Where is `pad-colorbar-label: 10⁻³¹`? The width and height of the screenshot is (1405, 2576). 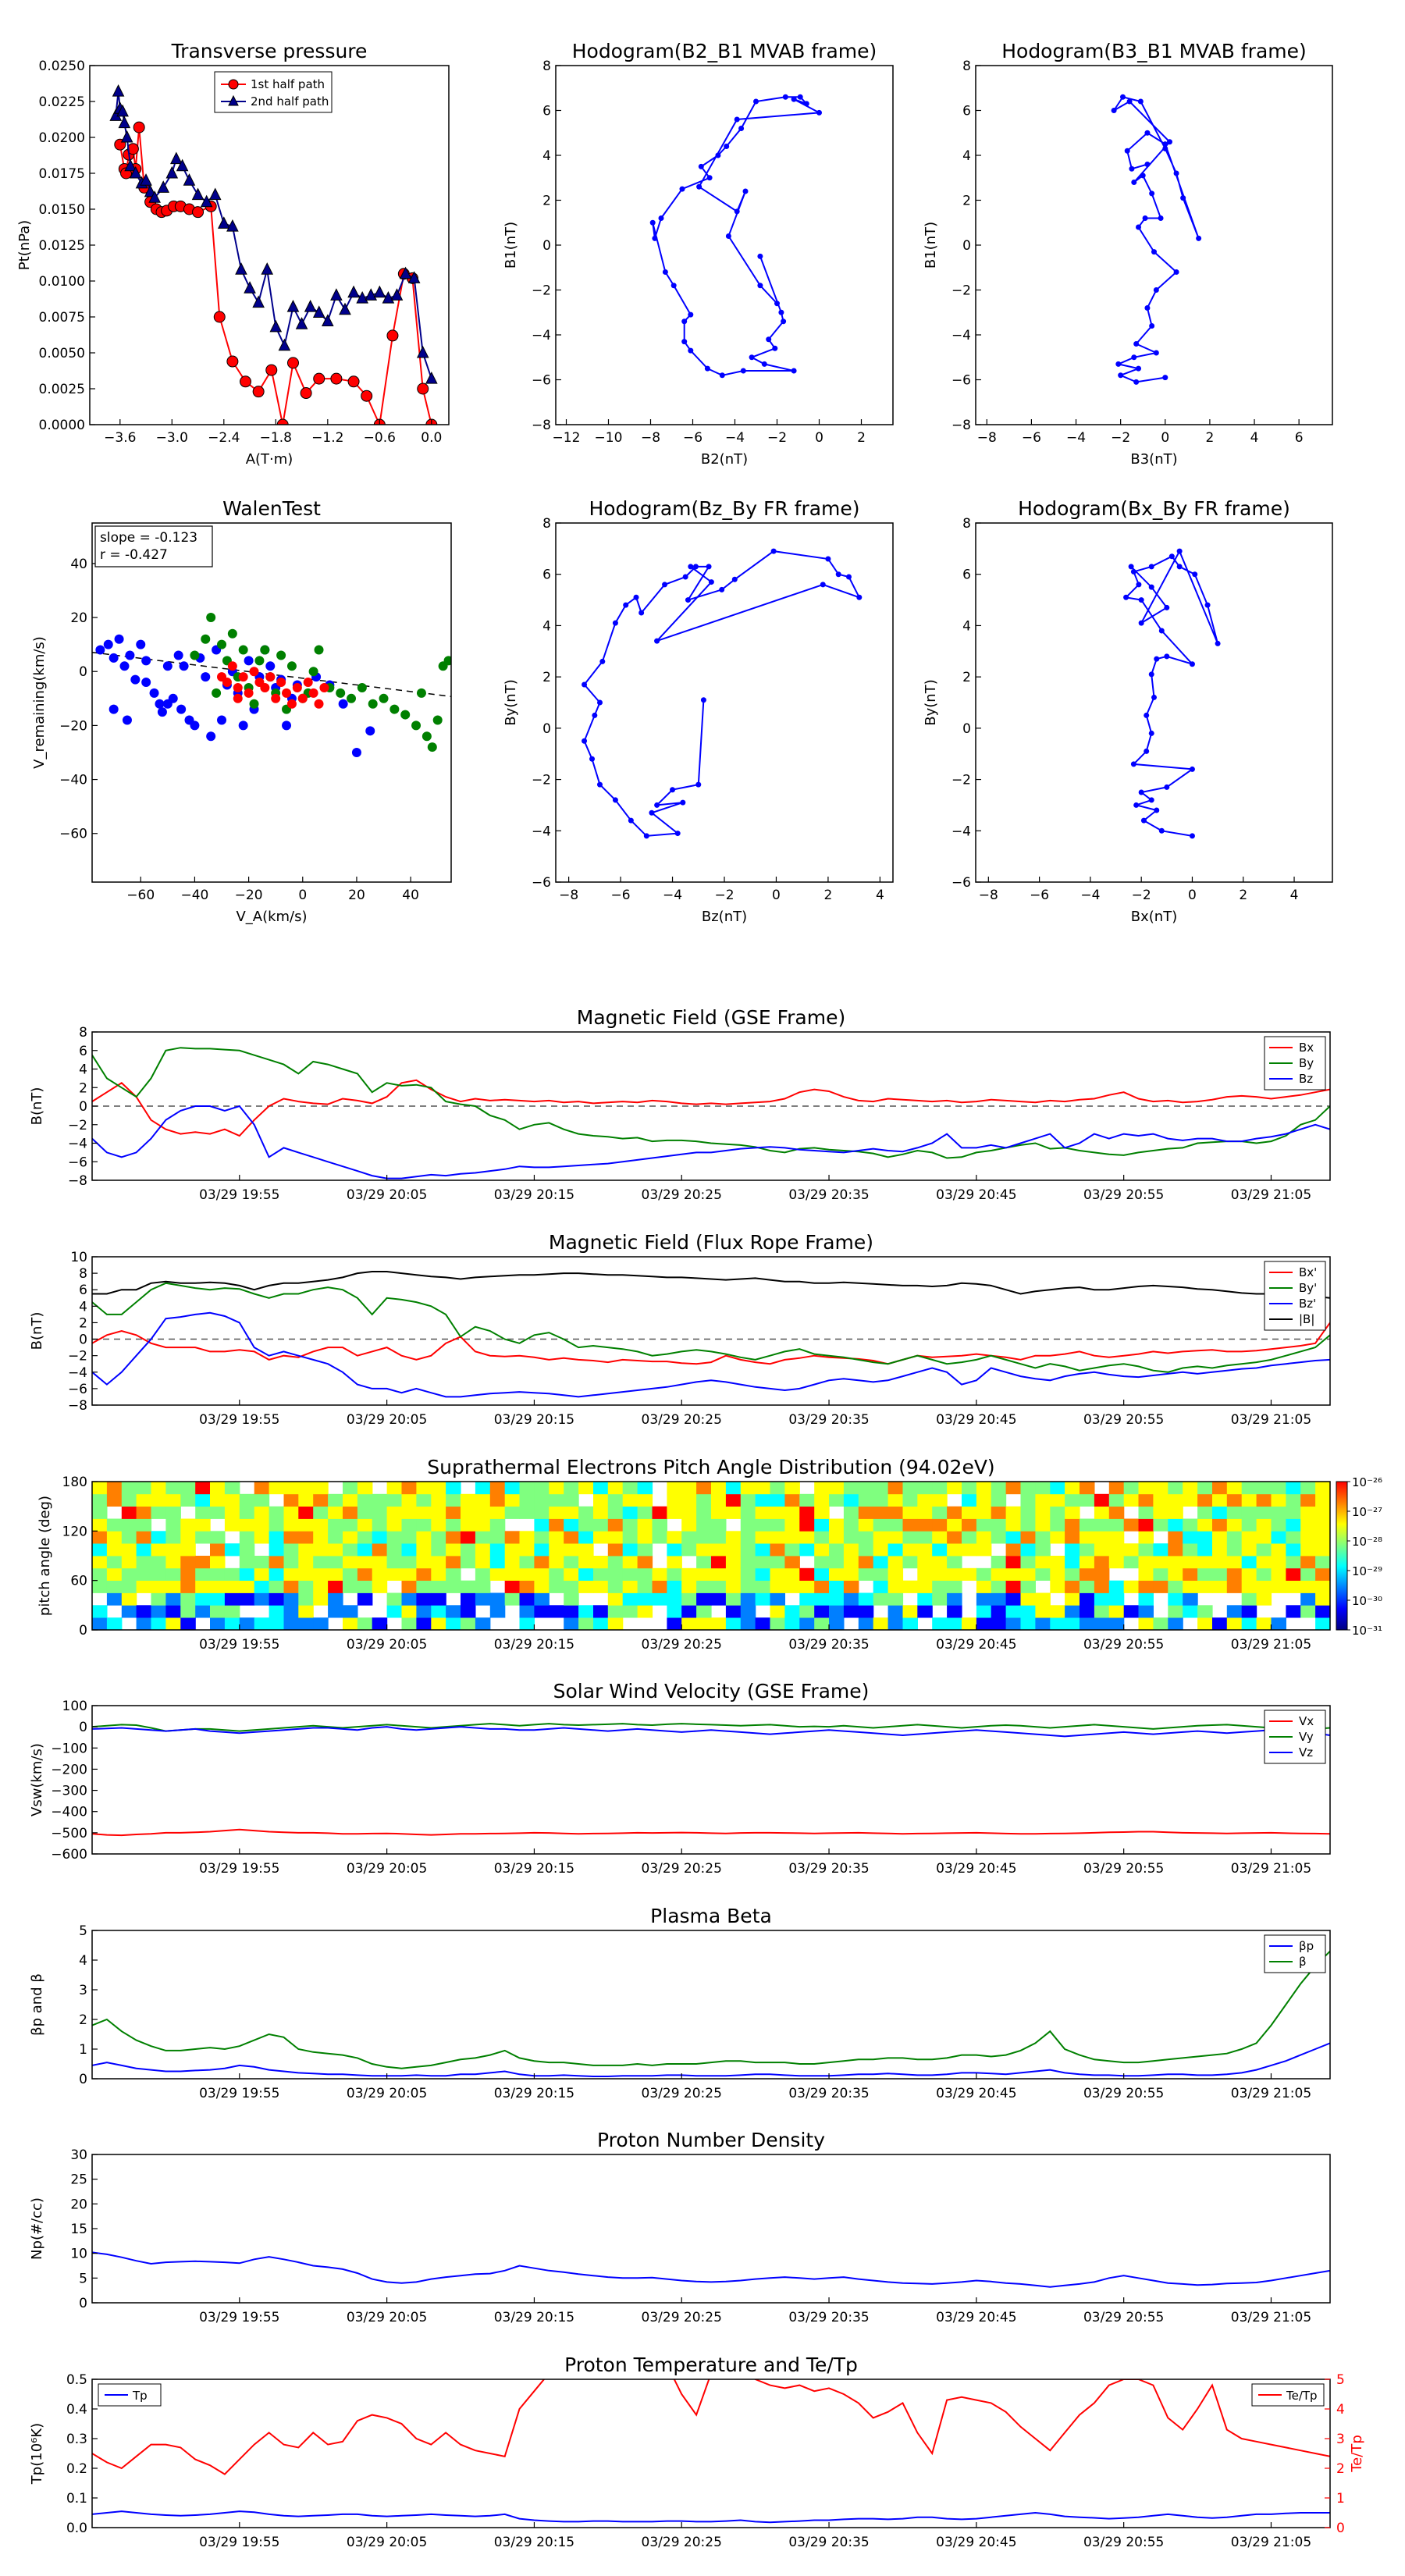
pad-colorbar-label: 10⁻³¹ is located at coordinates (1367, 1631).